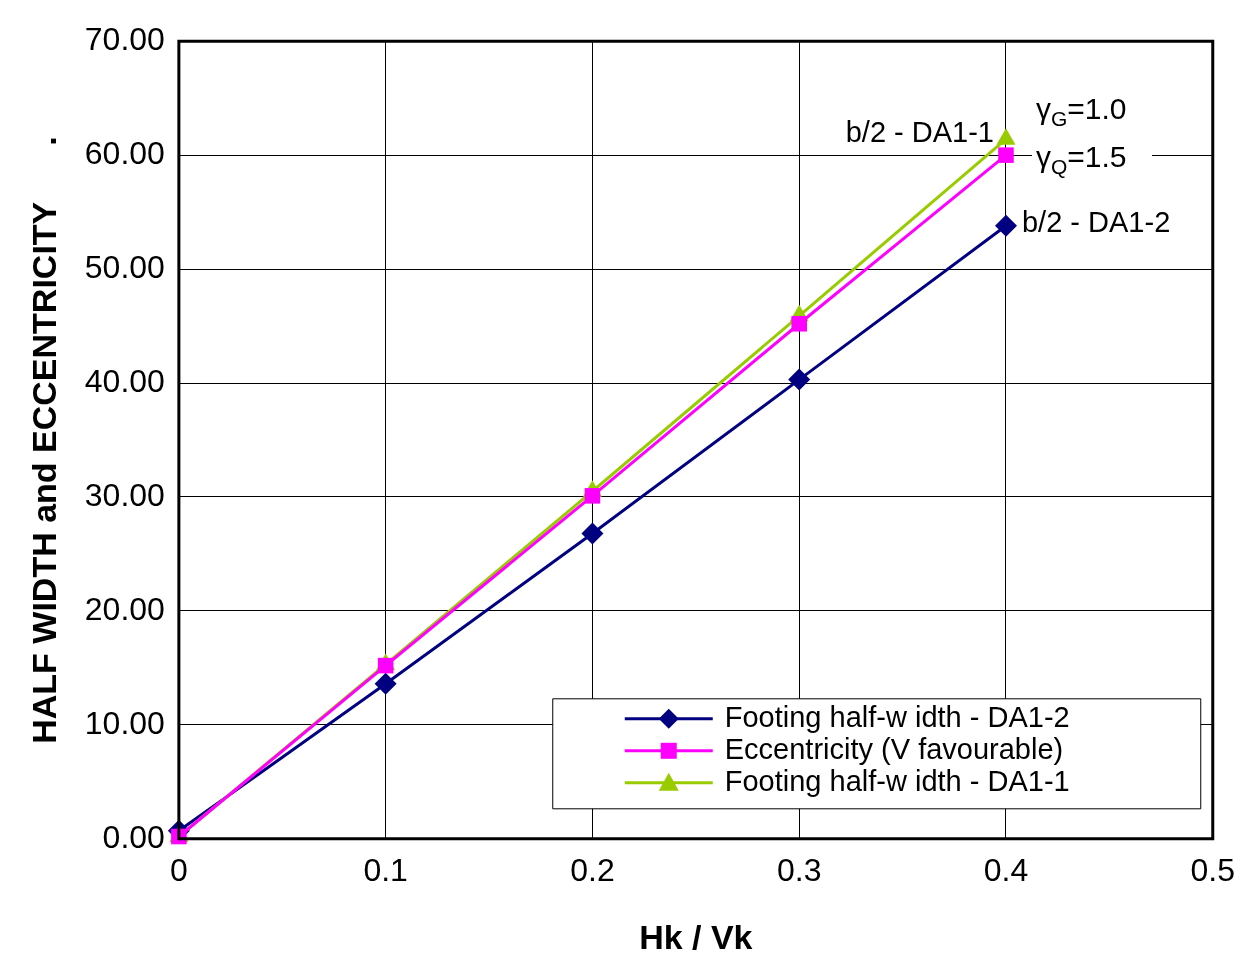  Describe the element at coordinates (1096, 221) in the screenshot. I see `annotation: b/2 - DA1-2` at that location.